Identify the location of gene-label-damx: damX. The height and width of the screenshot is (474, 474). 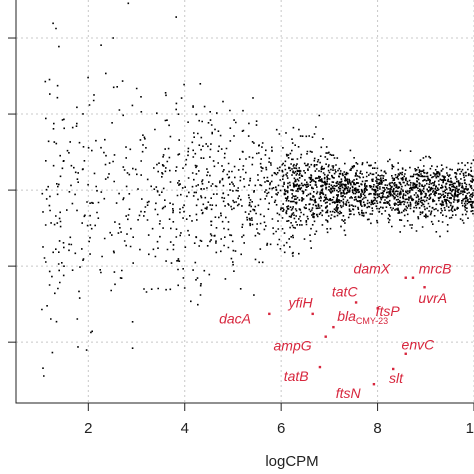
(372, 269).